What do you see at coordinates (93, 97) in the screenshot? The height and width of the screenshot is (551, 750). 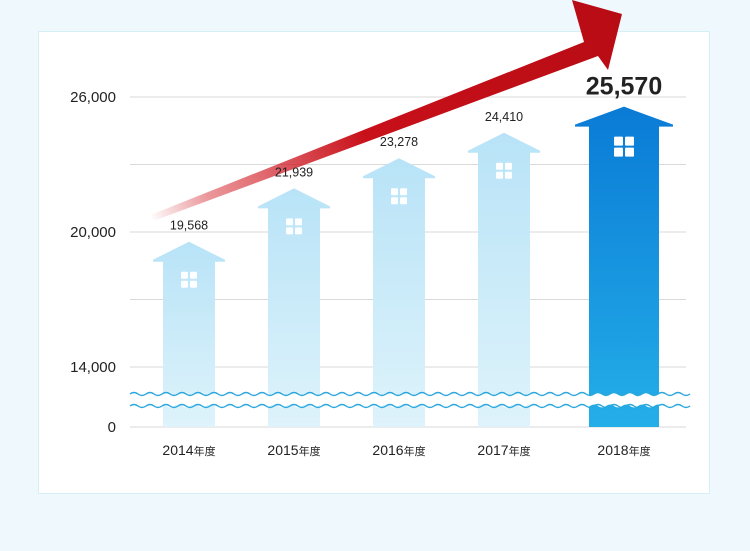 I see `y-tick-label: 26,000` at bounding box center [93, 97].